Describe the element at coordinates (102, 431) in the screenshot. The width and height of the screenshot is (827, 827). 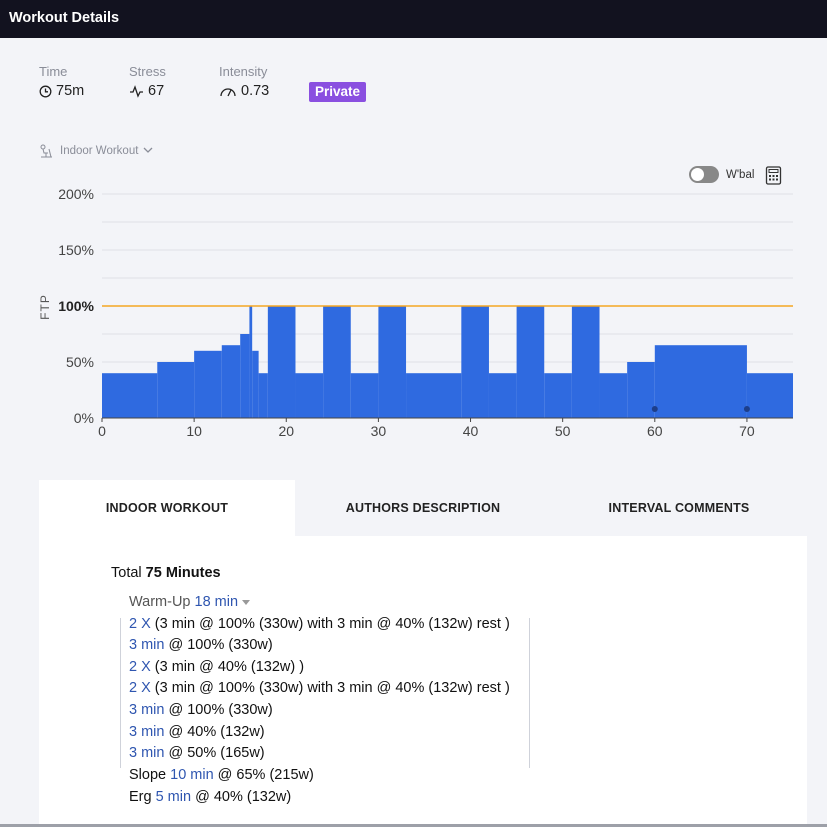
I see `x-tick-label: 0` at that location.